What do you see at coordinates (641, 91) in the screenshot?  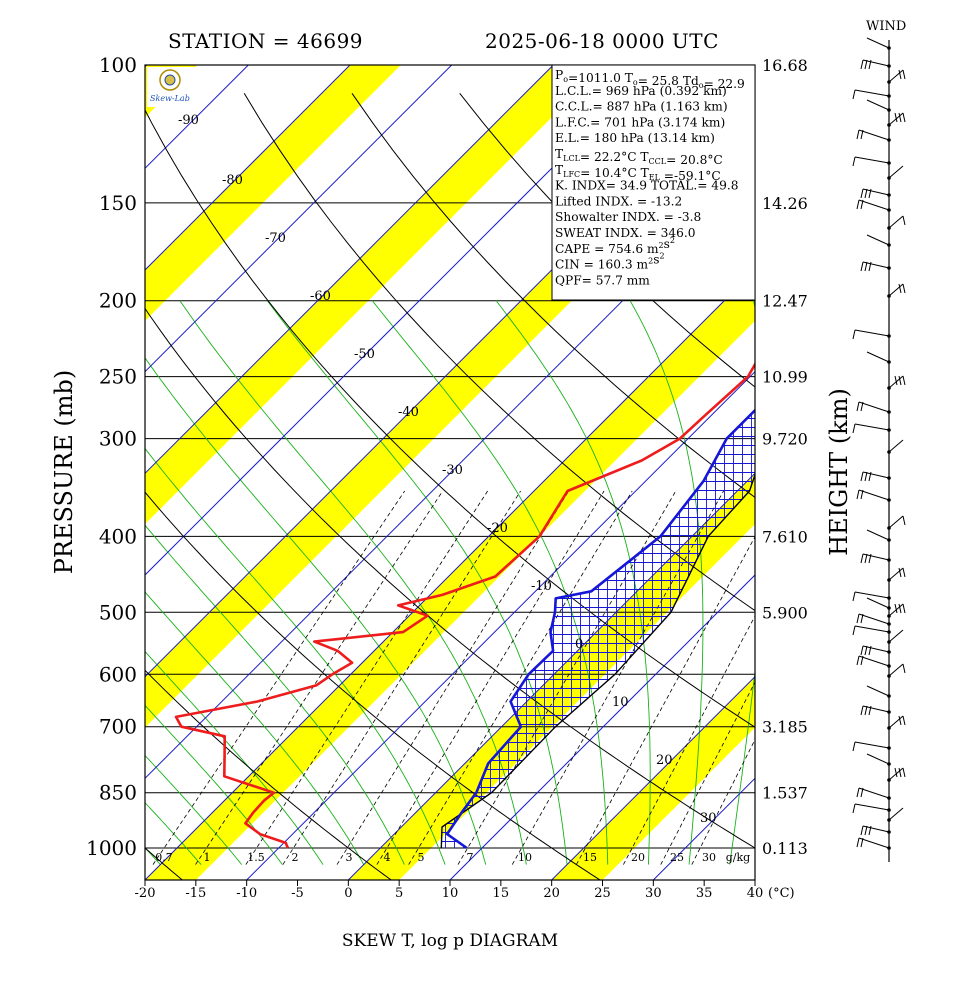 I see `info-line: L.C.L.= 969 hPa (0.392 km)` at bounding box center [641, 91].